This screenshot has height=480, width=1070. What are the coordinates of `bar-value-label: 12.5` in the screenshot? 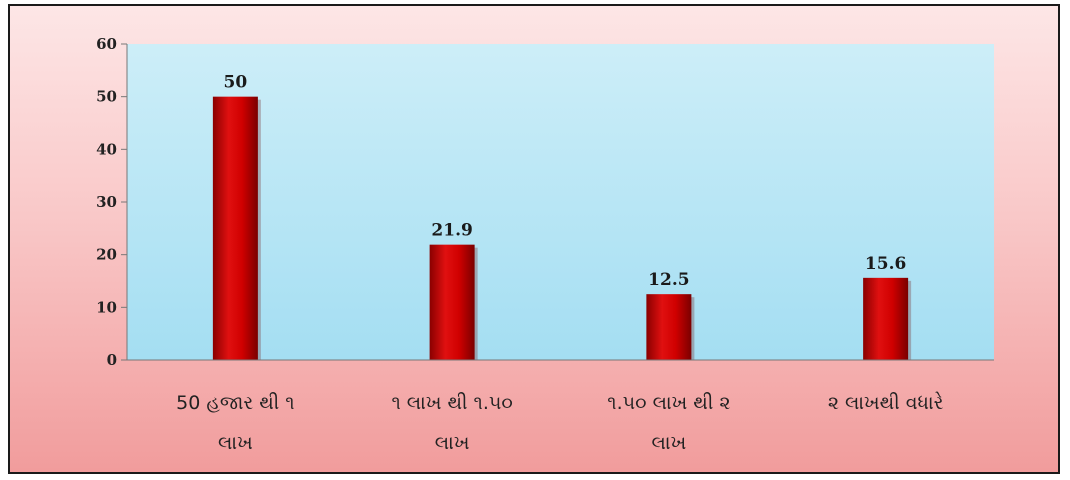 It's located at (668, 280).